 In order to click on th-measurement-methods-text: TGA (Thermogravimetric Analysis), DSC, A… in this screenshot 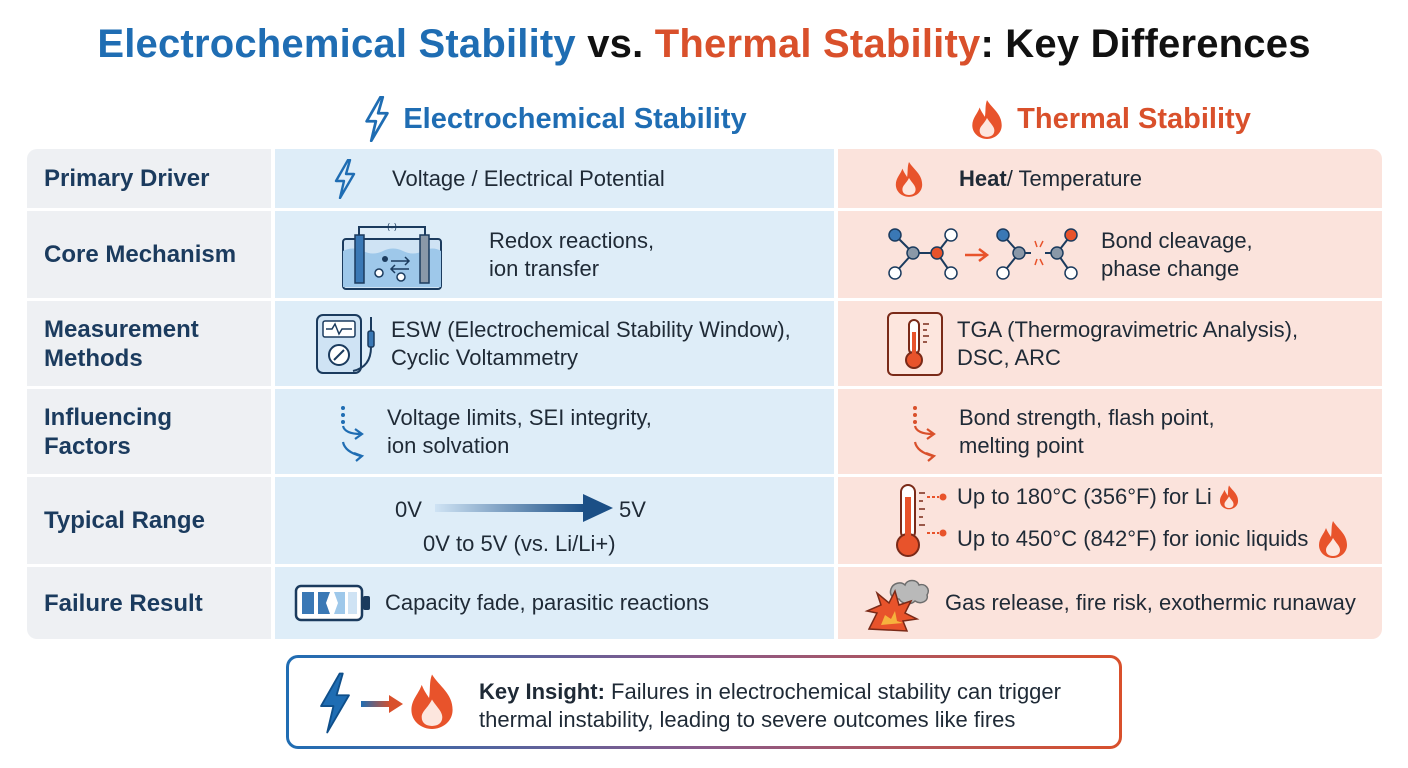, I will do `click(1128, 343)`.